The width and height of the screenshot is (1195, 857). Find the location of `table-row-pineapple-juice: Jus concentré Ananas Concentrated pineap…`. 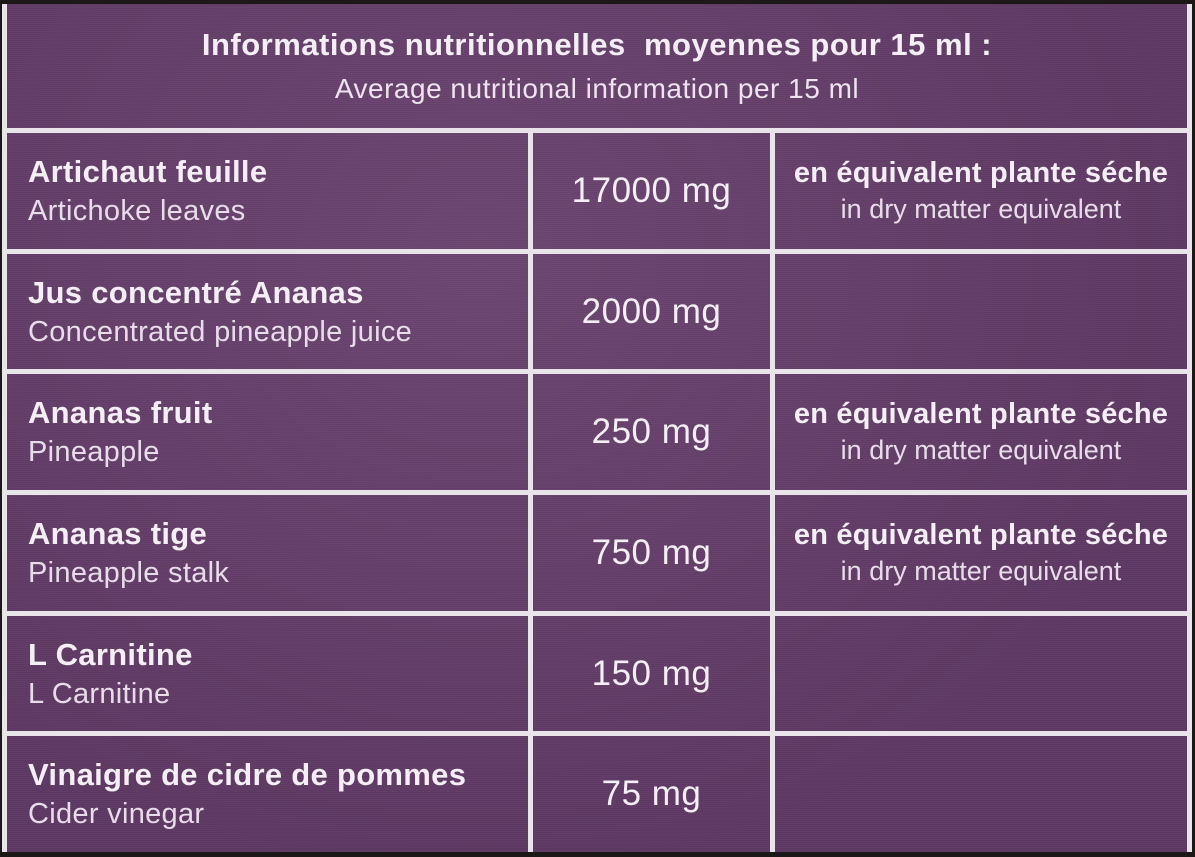

table-row-pineapple-juice: Jus concentré Ananas Concentrated pineap… is located at coordinates (597, 309).